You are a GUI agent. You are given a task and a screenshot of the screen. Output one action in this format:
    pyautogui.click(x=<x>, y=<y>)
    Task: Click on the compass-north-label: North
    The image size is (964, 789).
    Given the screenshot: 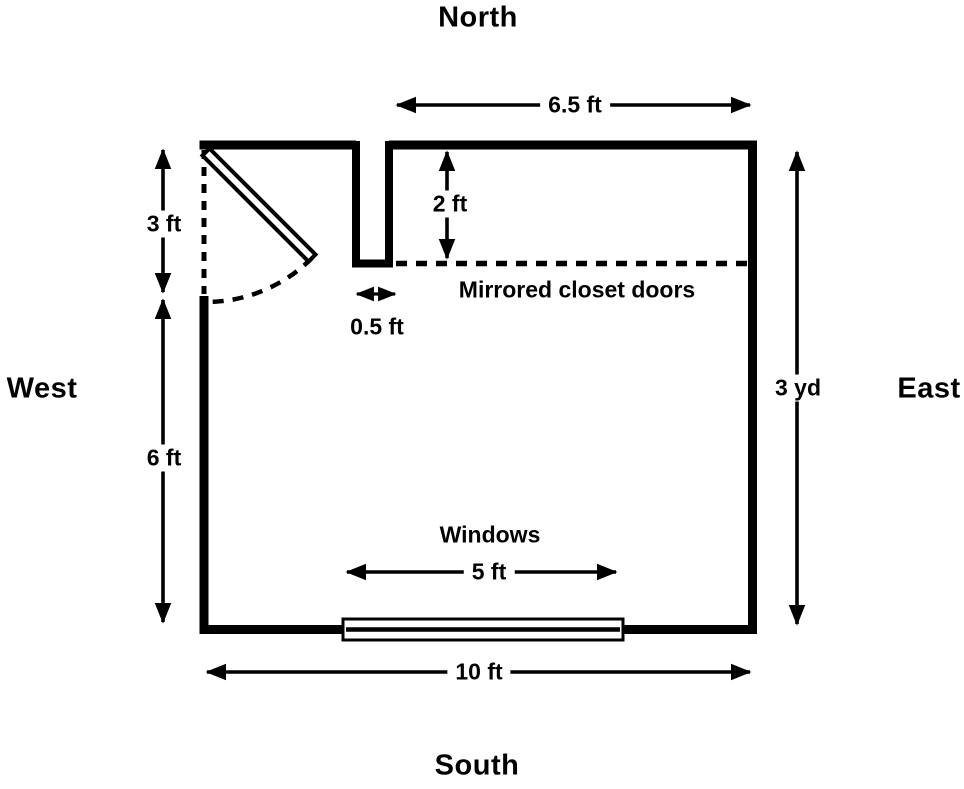 What is the action you would take?
    pyautogui.click(x=478, y=17)
    